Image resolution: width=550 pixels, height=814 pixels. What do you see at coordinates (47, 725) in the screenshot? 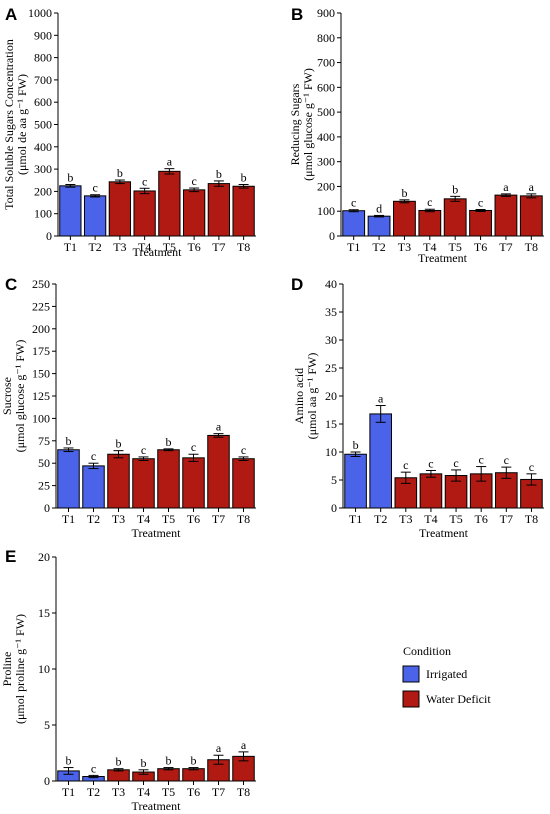
I see `y-tick-label: 5` at bounding box center [47, 725].